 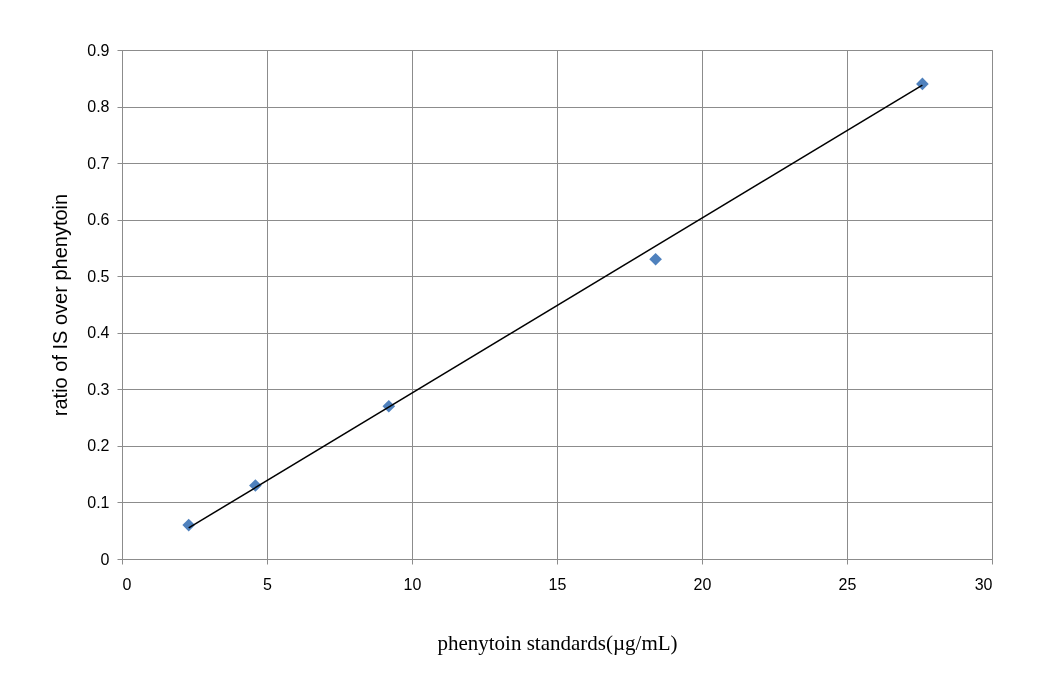 I want to click on x-tick-label: 15, so click(x=557, y=584).